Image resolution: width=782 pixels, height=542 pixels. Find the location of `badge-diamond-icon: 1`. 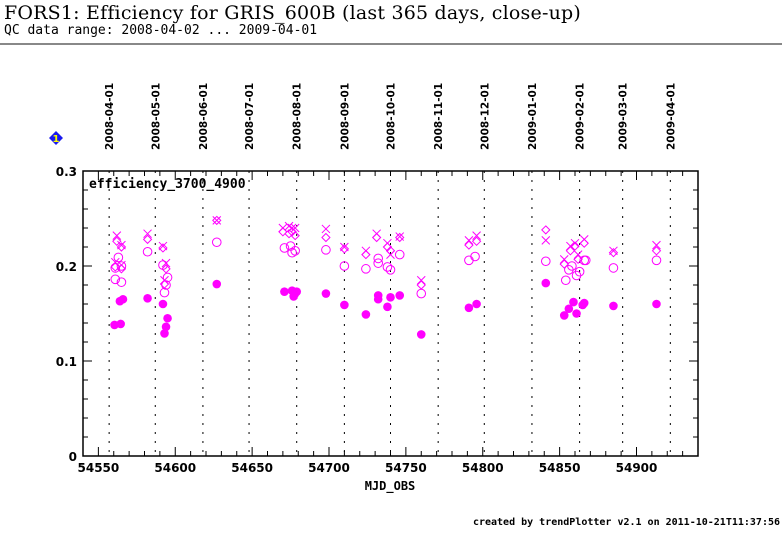

badge-diamond-icon: 1 is located at coordinates (56, 138).